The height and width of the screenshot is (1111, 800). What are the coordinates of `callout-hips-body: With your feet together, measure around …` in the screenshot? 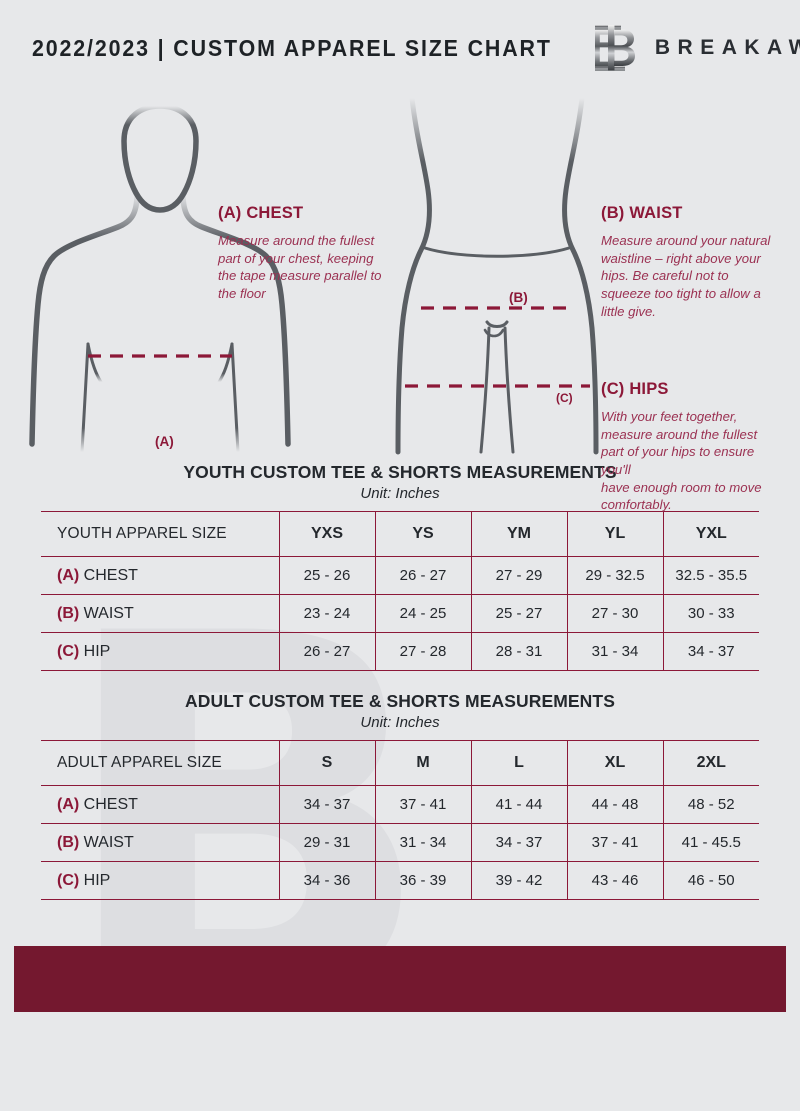 It's located at (681, 461).